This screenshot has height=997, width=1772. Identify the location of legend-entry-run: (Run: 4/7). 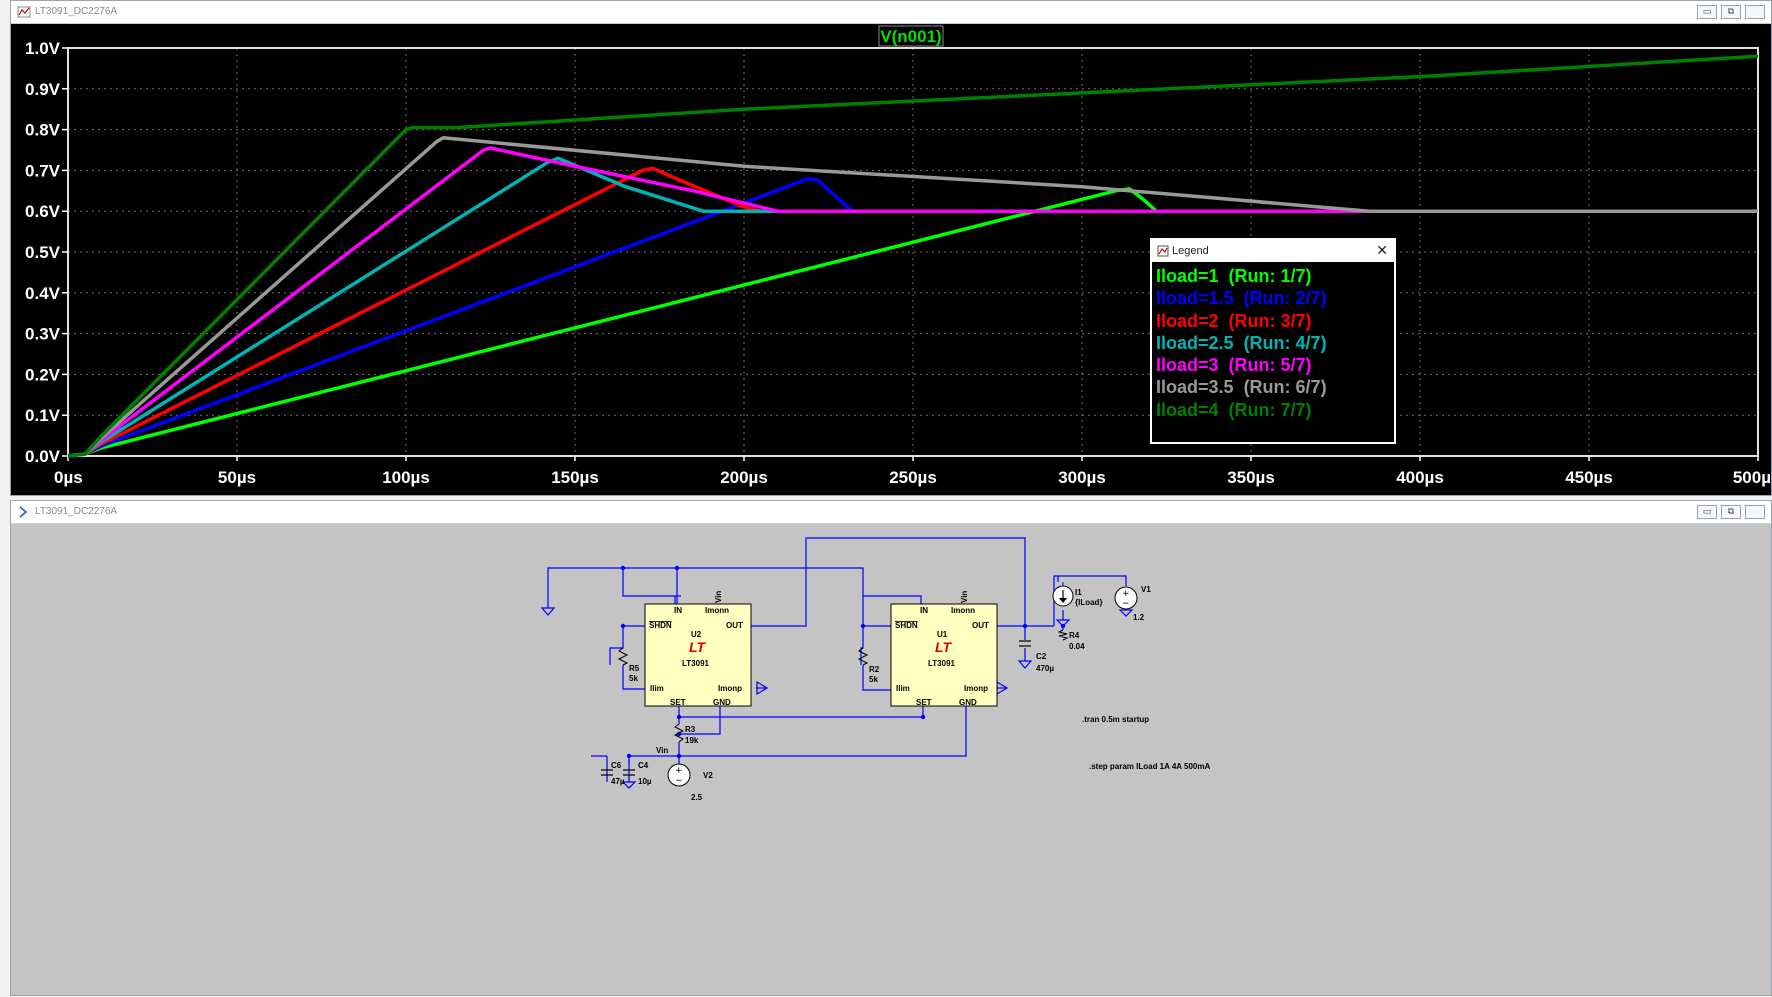
(1285, 343).